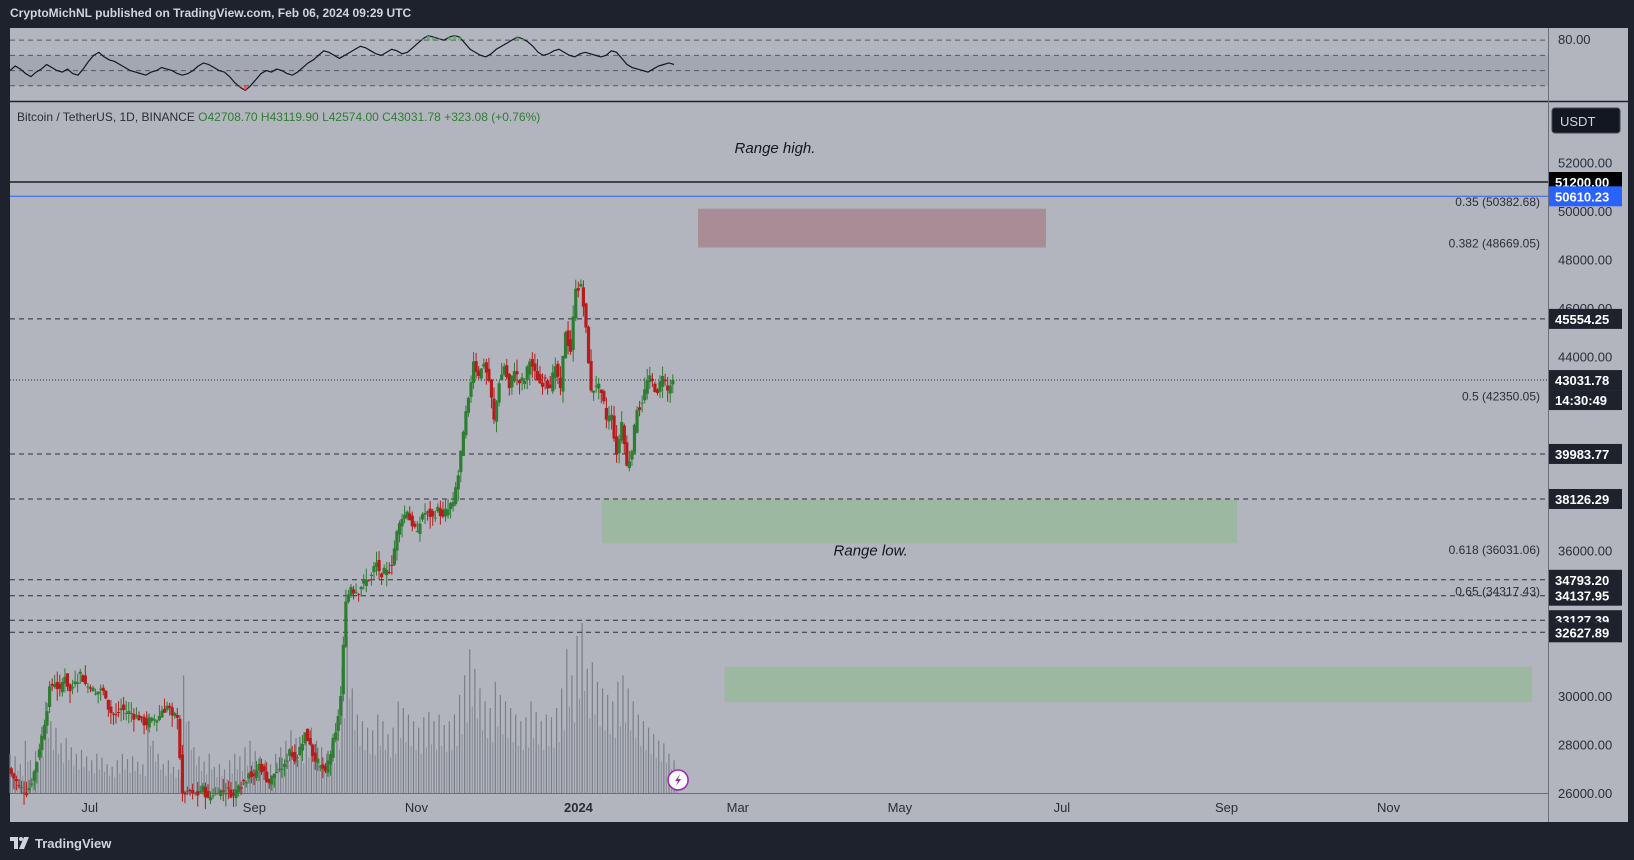 The width and height of the screenshot is (1634, 860). What do you see at coordinates (428, 38) in the screenshot?
I see `rsi-overbought-fill` at bounding box center [428, 38].